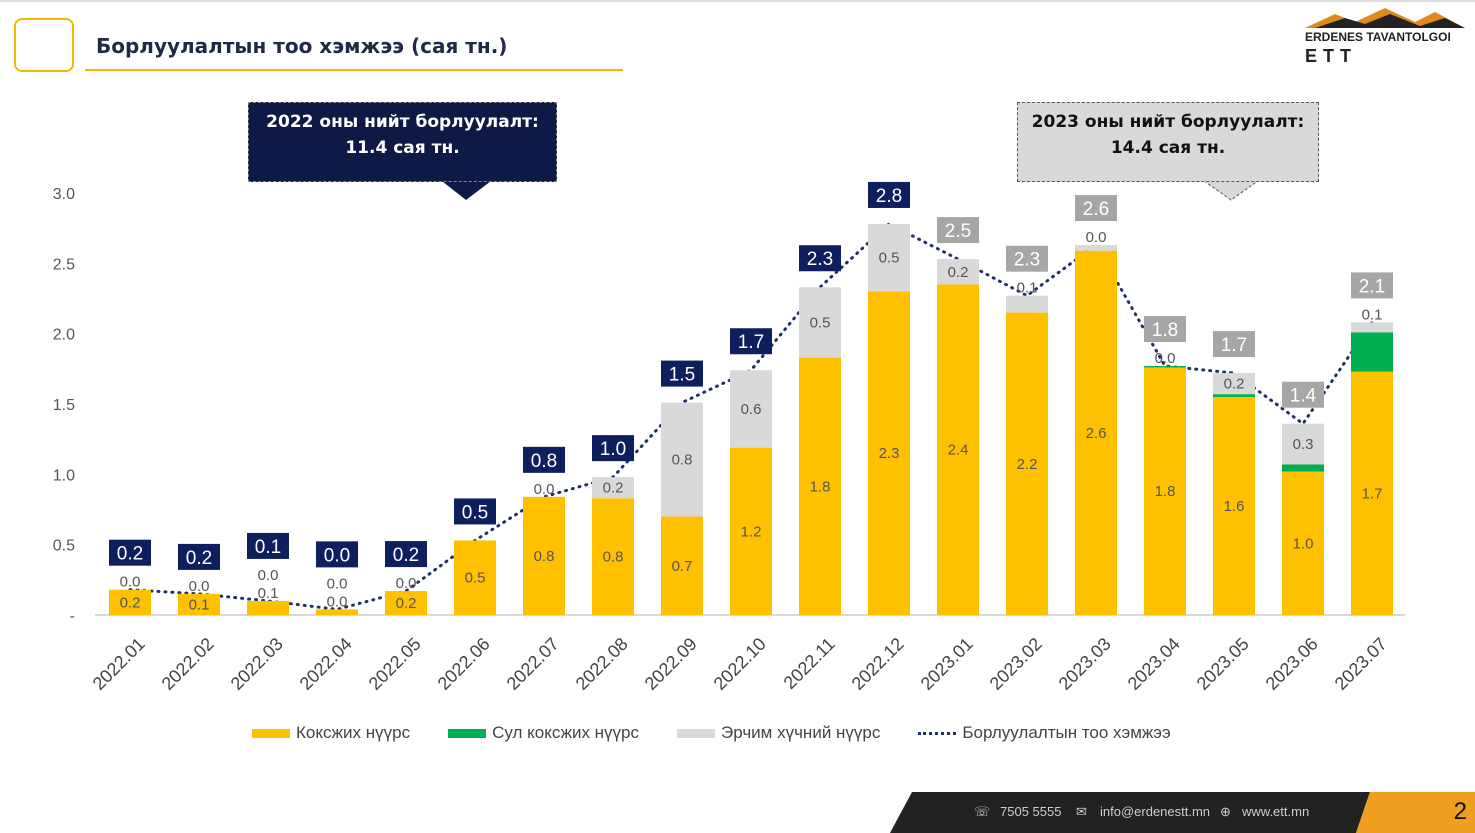 The width and height of the screenshot is (1475, 833). Describe the element at coordinates (958, 231) in the screenshot. I see `total-label: 2.5` at that location.